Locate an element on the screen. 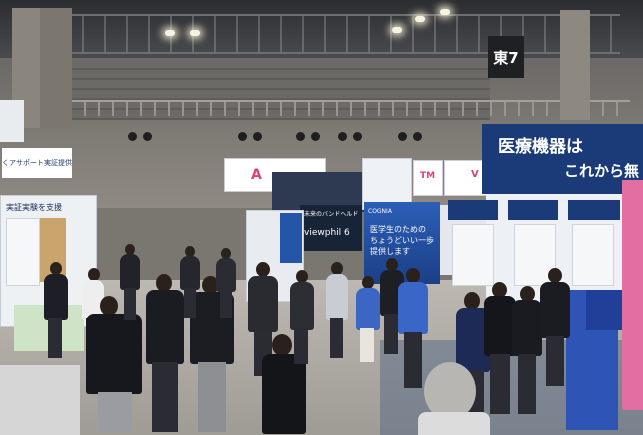 The height and width of the screenshot is (435, 643). distant-booth-panel is located at coordinates (291, 238).